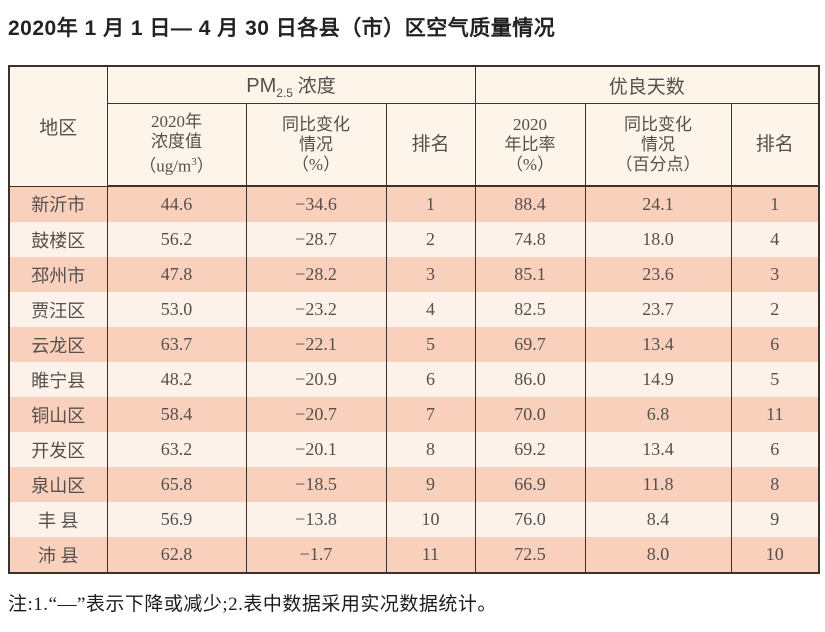 Image resolution: width=825 pixels, height=632 pixels. What do you see at coordinates (414, 344) in the screenshot?
I see `table-row: 云龙区 63.7 −22.1 5 69.7 13.4 6` at bounding box center [414, 344].